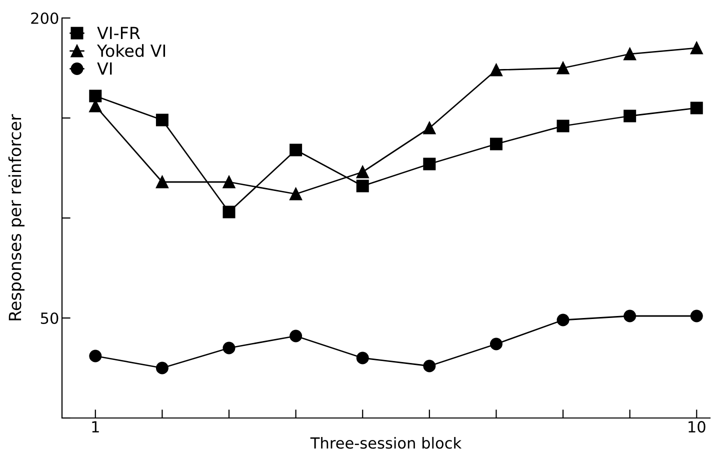 This screenshot has height=455, width=713. Describe the element at coordinates (697, 427) in the screenshot. I see `x-tick-label: 10` at that location.